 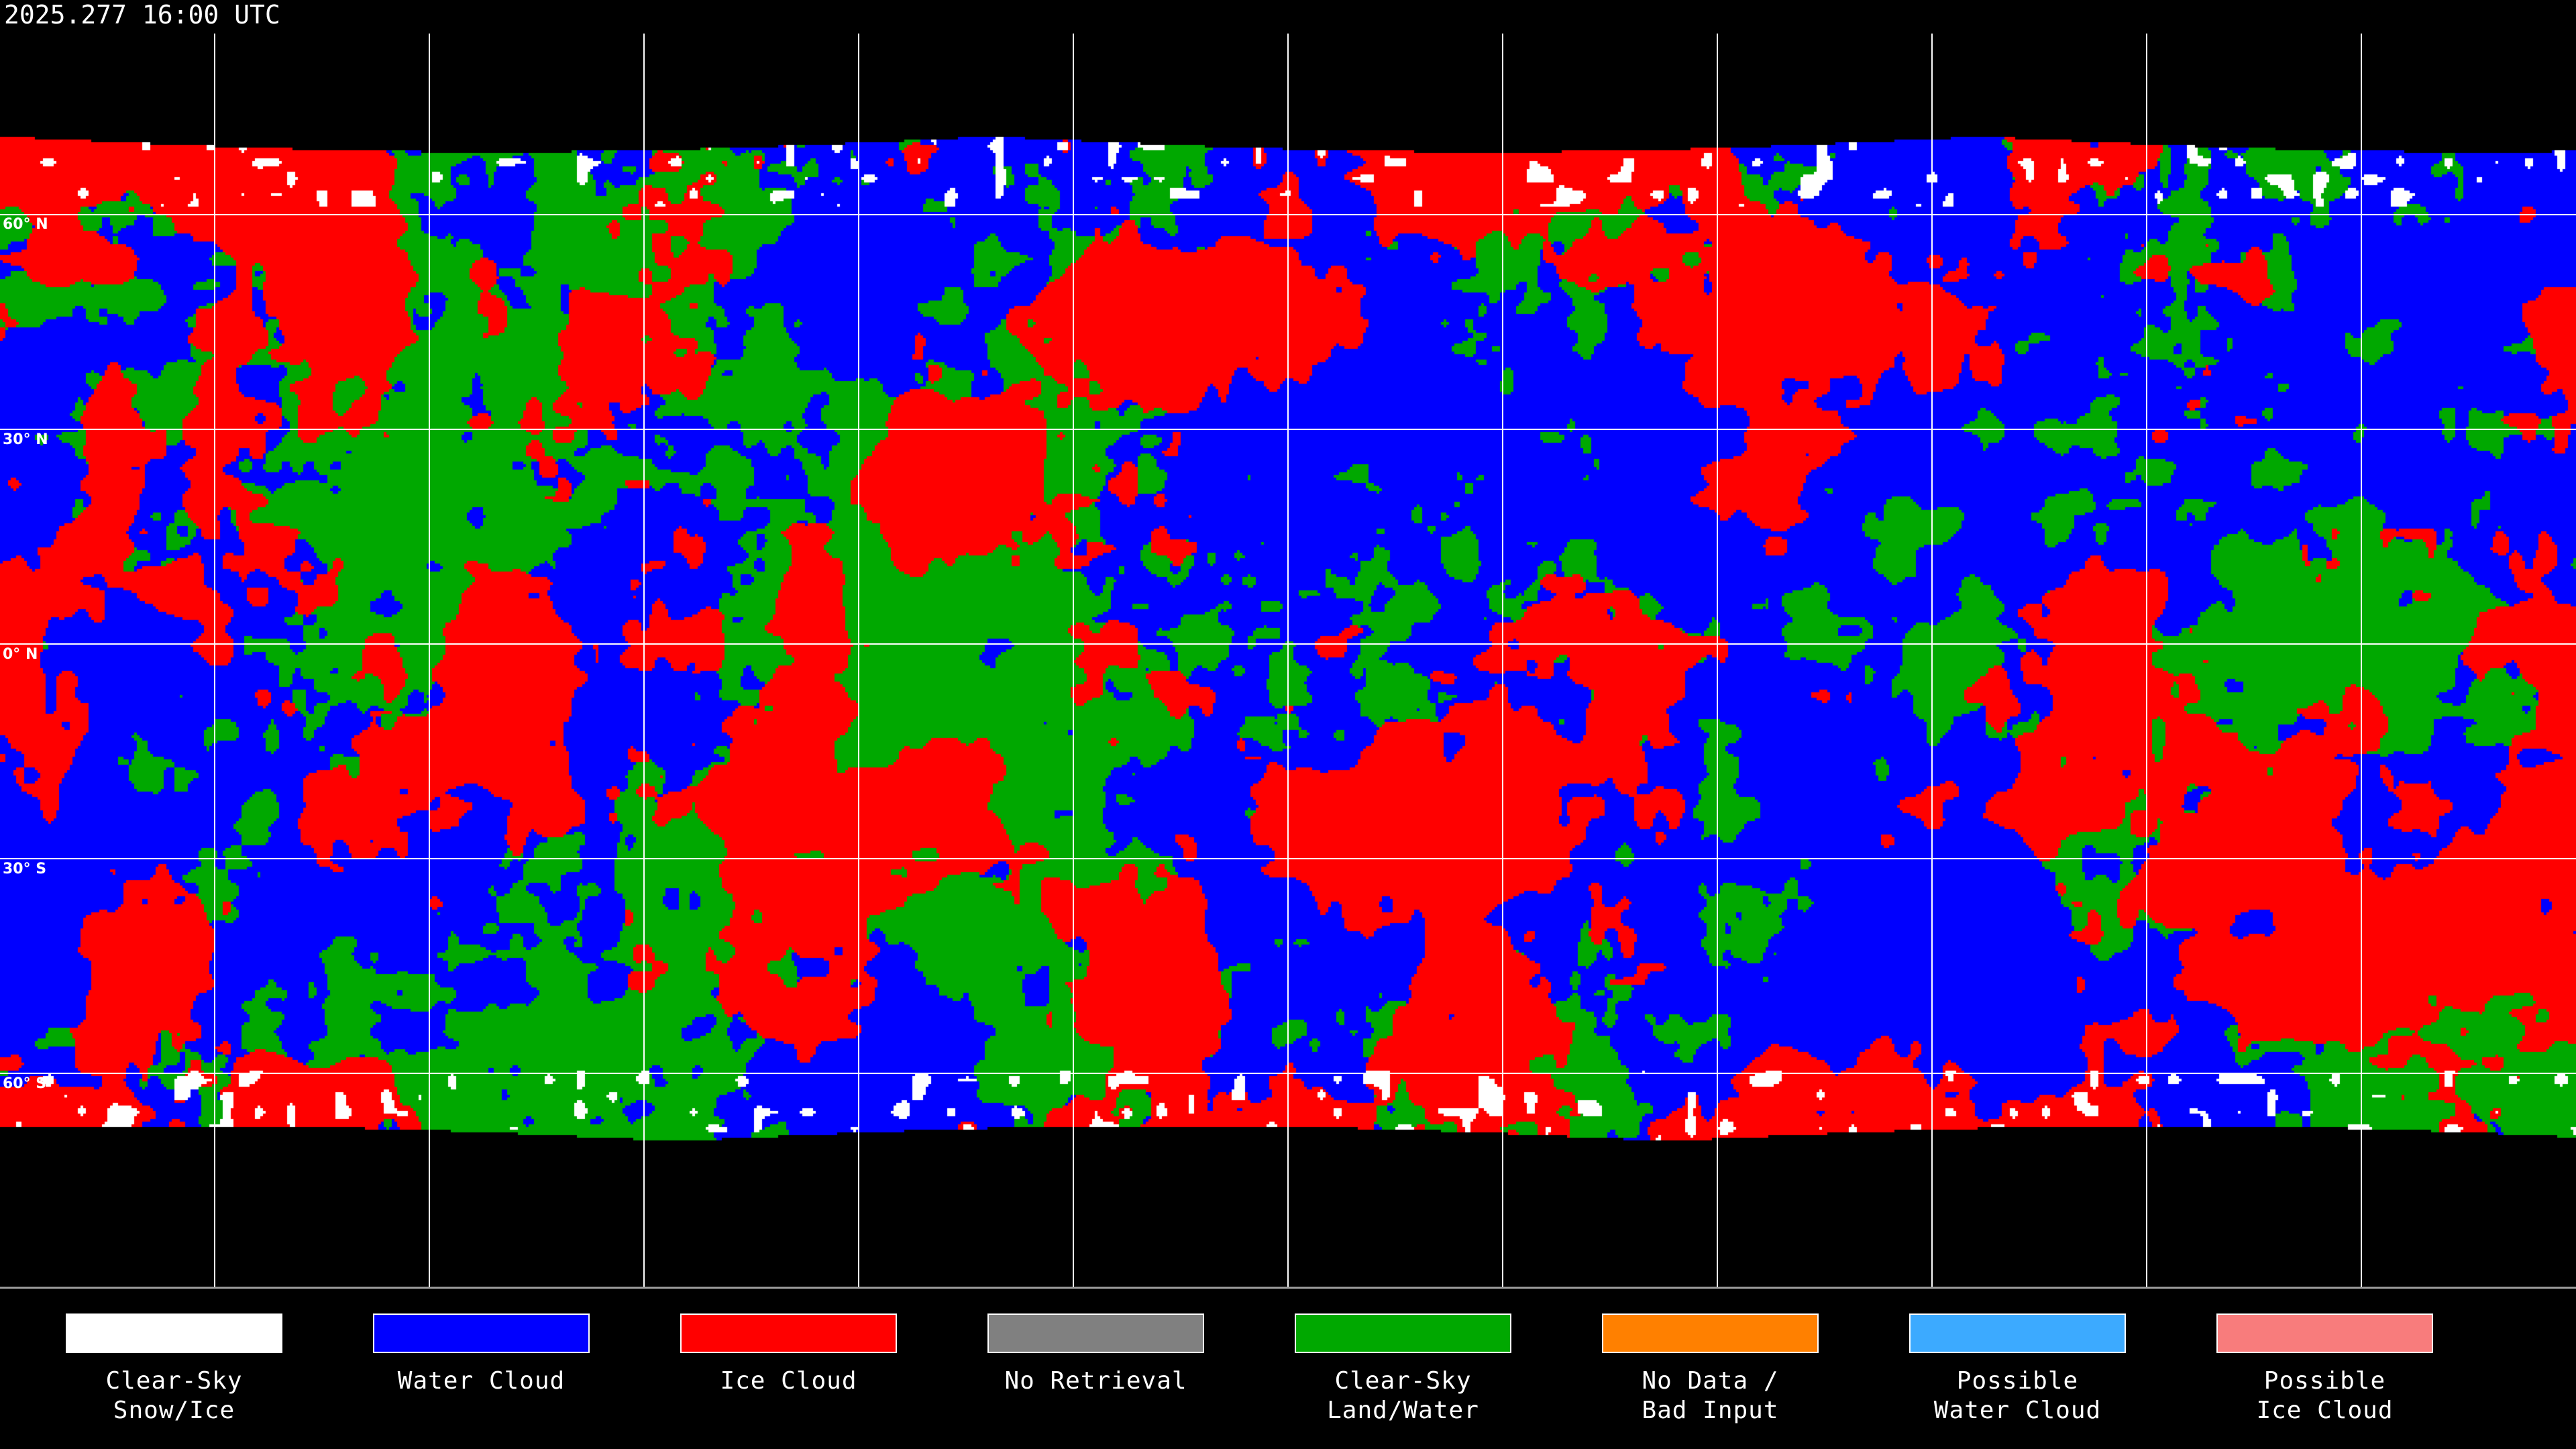 I want to click on legend-label: No Retrieval, so click(x=1095, y=1381).